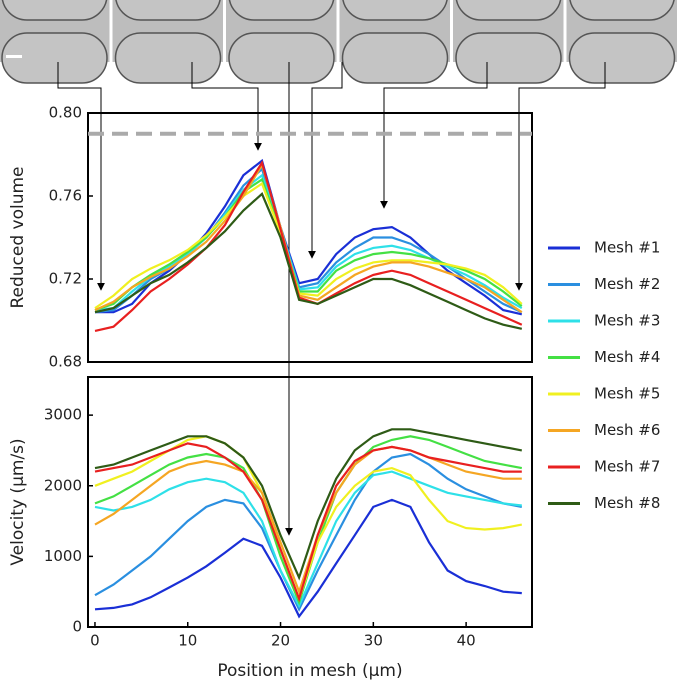 The height and width of the screenshot is (693, 677). Describe the element at coordinates (280, 641) in the screenshot. I see `x-tick-label: 20` at that location.